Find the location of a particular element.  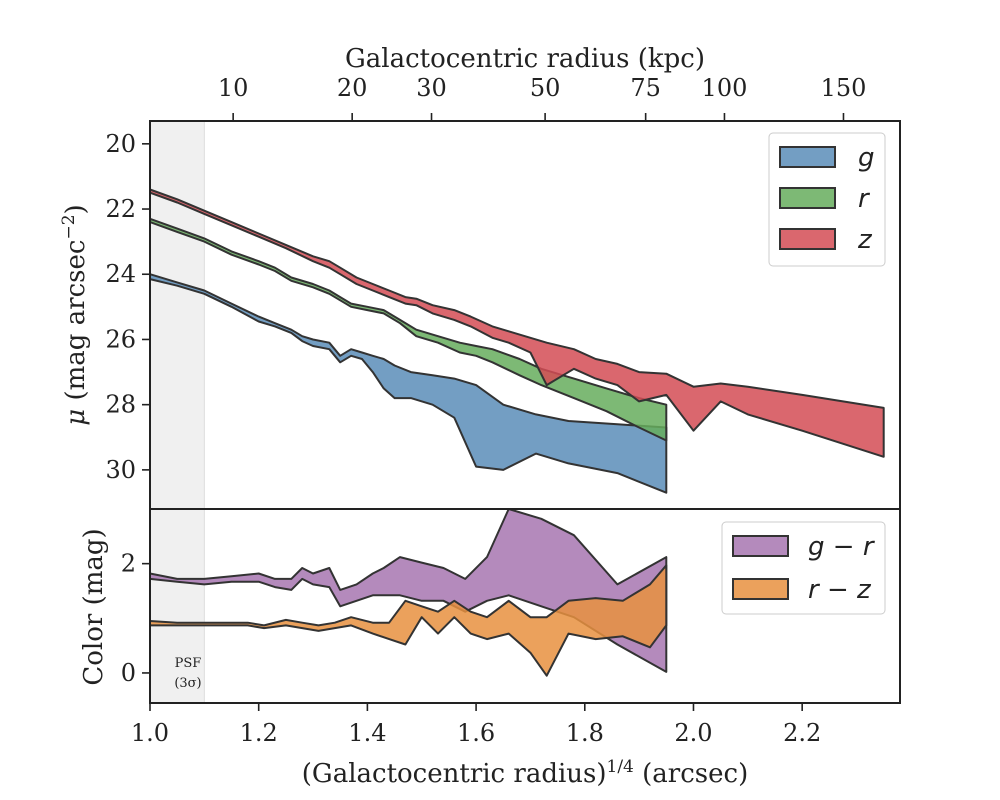

top-x-tick-label: 75 is located at coordinates (645, 88).